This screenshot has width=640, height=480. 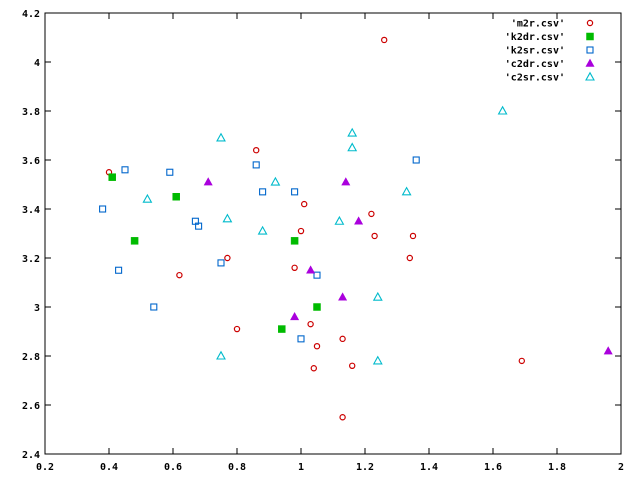 What do you see at coordinates (45, 467) in the screenshot?
I see `x-tick-label: 0.2` at bounding box center [45, 467].